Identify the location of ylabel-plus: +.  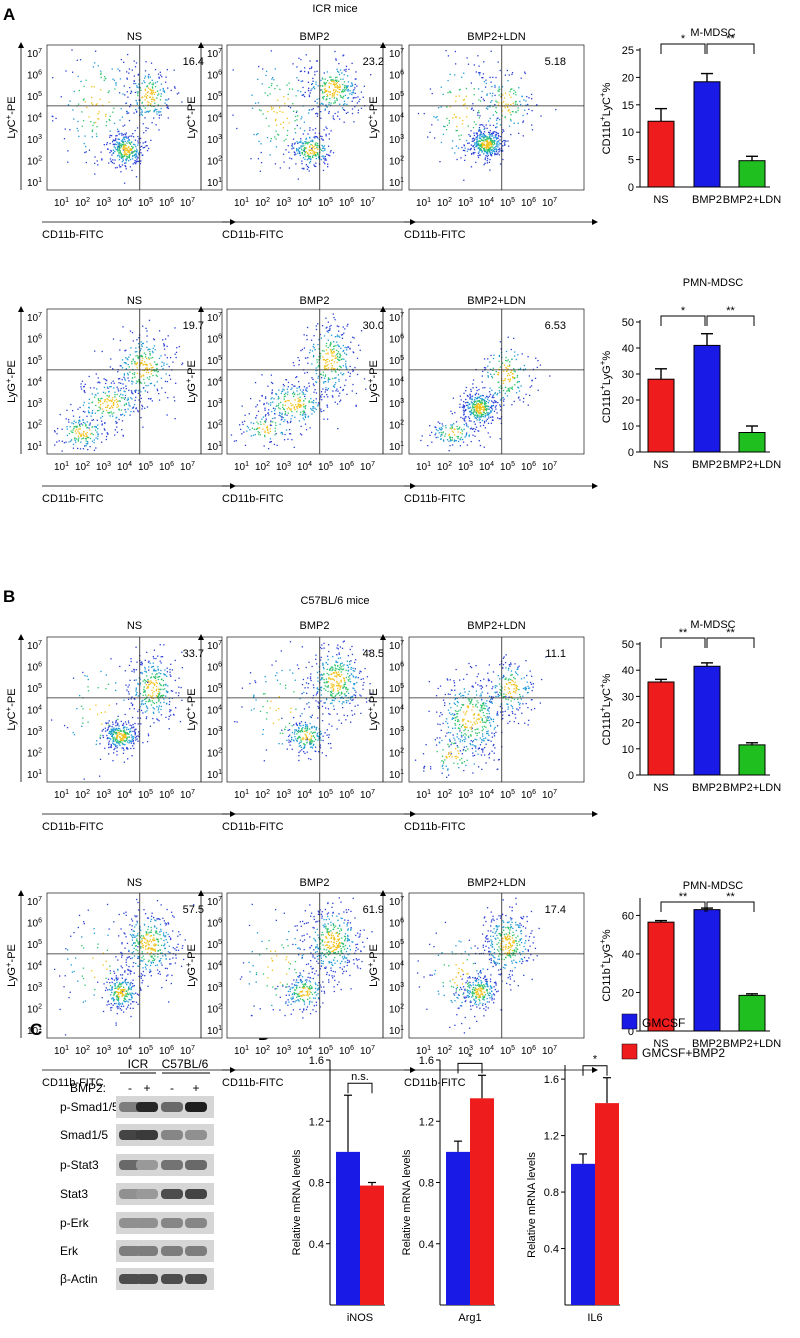
(8, 116).